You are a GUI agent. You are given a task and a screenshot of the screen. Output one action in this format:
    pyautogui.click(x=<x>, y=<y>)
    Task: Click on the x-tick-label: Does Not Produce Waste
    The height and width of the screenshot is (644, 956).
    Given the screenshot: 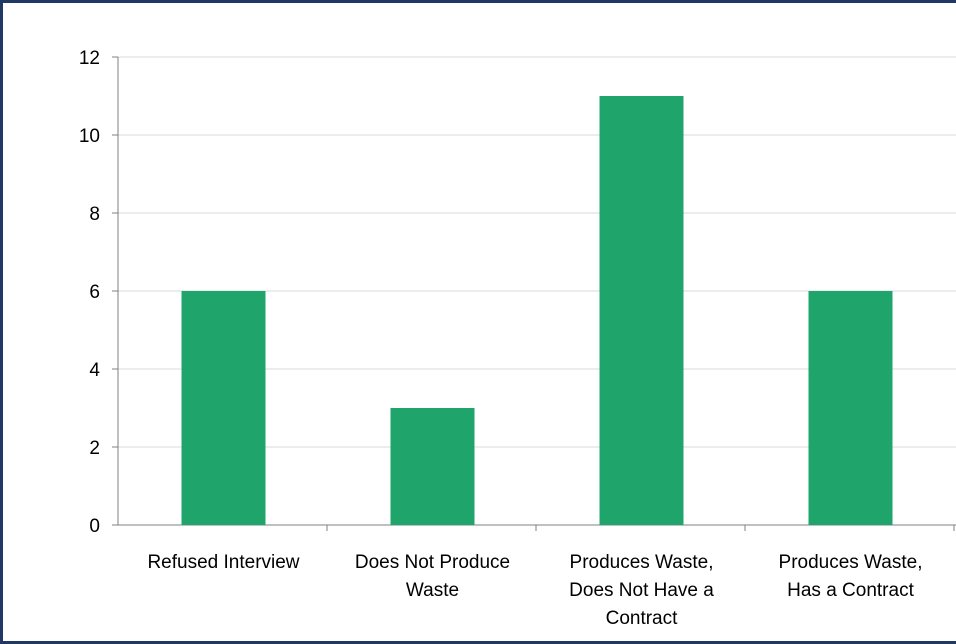 What is the action you would take?
    pyautogui.click(x=432, y=576)
    